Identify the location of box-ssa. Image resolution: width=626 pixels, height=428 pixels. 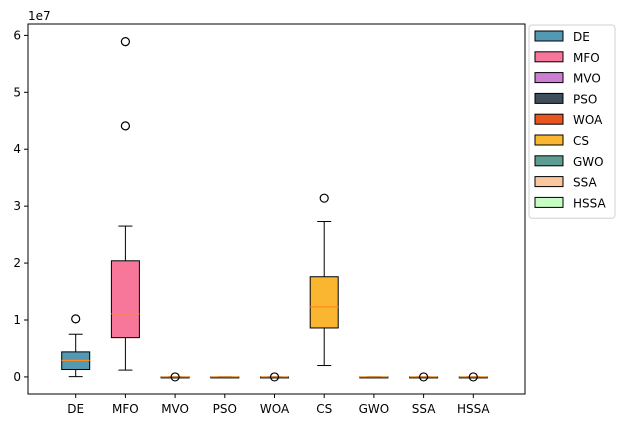
(424, 377).